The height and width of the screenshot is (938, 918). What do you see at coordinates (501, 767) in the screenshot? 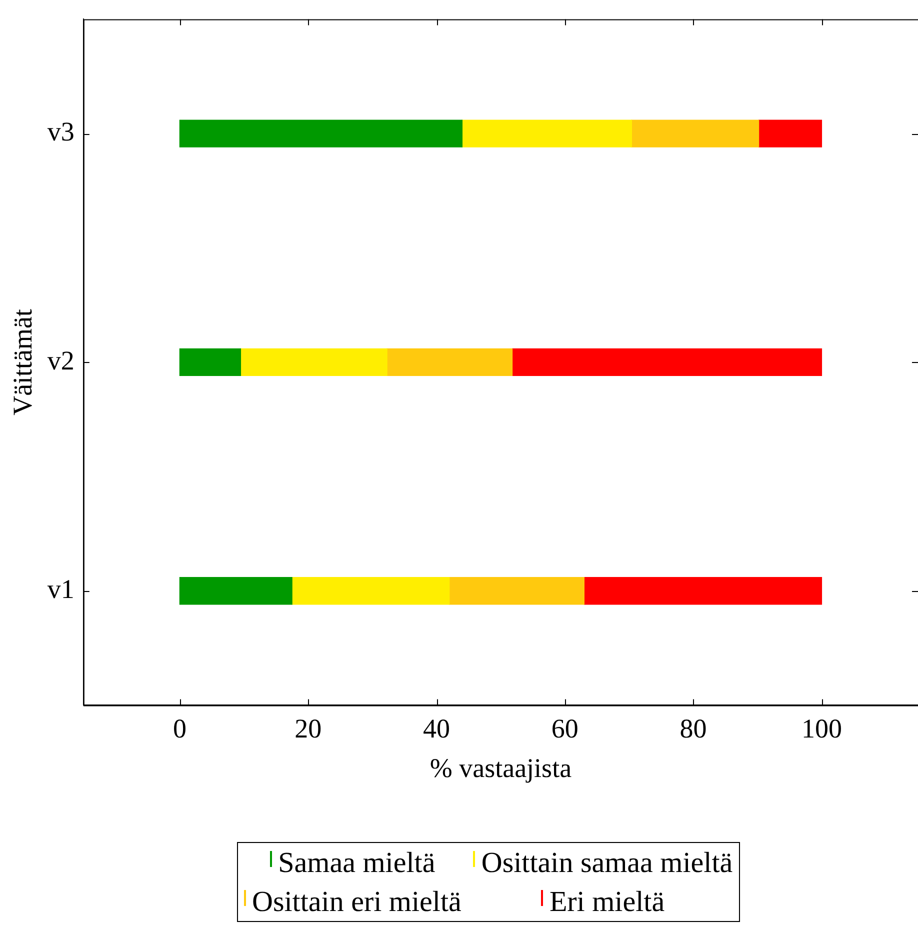
I see `x-axis-title: % vastaajista` at bounding box center [501, 767].